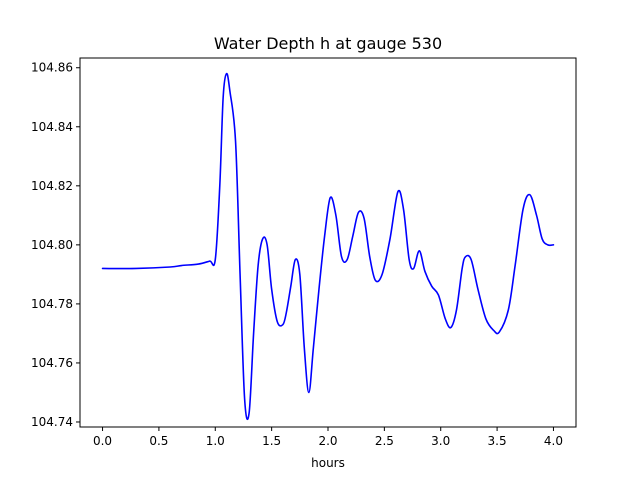 The image size is (640, 480). I want to click on y-tick-label: 104.78, so click(52, 304).